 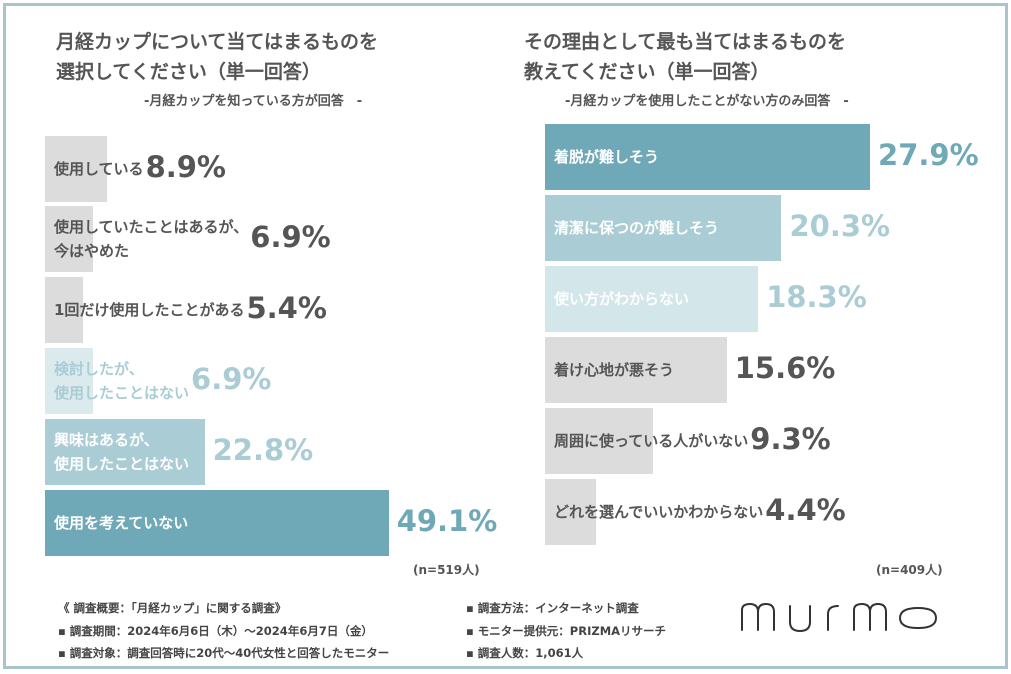 What do you see at coordinates (816, 297) in the screenshot?
I see `value-label: 18.3%` at bounding box center [816, 297].